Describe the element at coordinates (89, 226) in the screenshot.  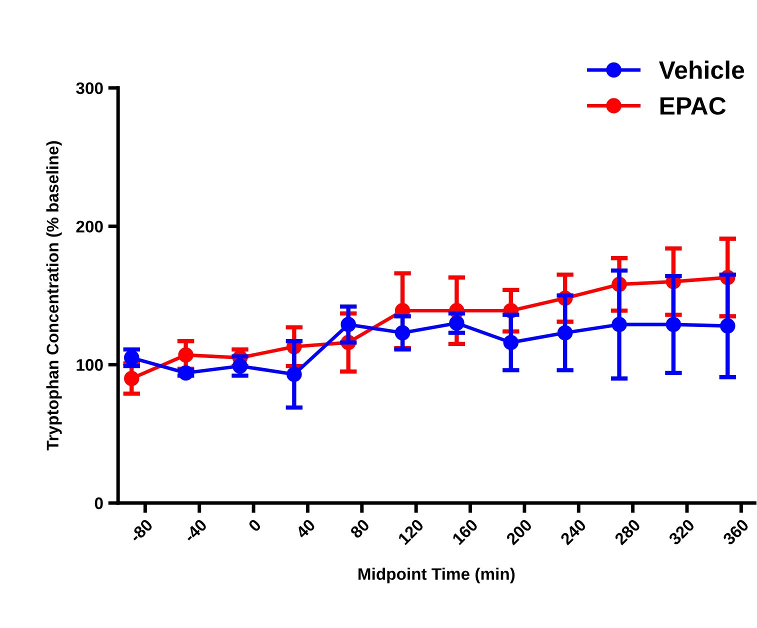
I see `y-tick-label: 200` at that location.